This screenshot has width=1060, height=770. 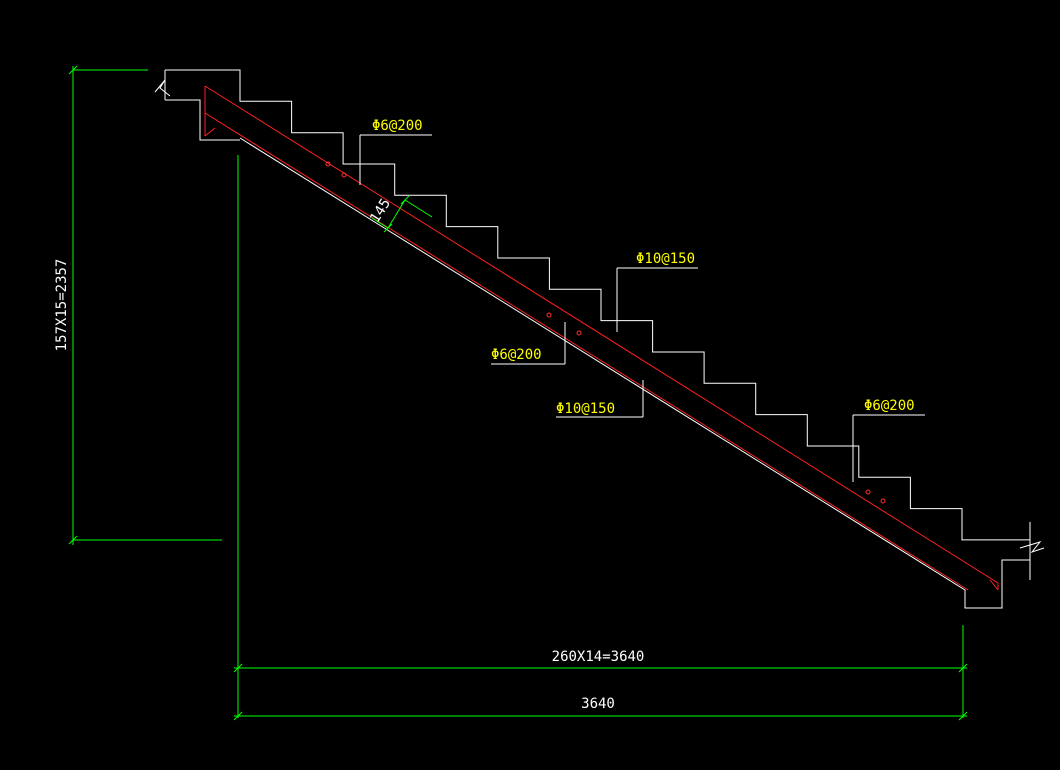 I want to click on run-dimension: 260X14=3640, so click(x=598, y=657).